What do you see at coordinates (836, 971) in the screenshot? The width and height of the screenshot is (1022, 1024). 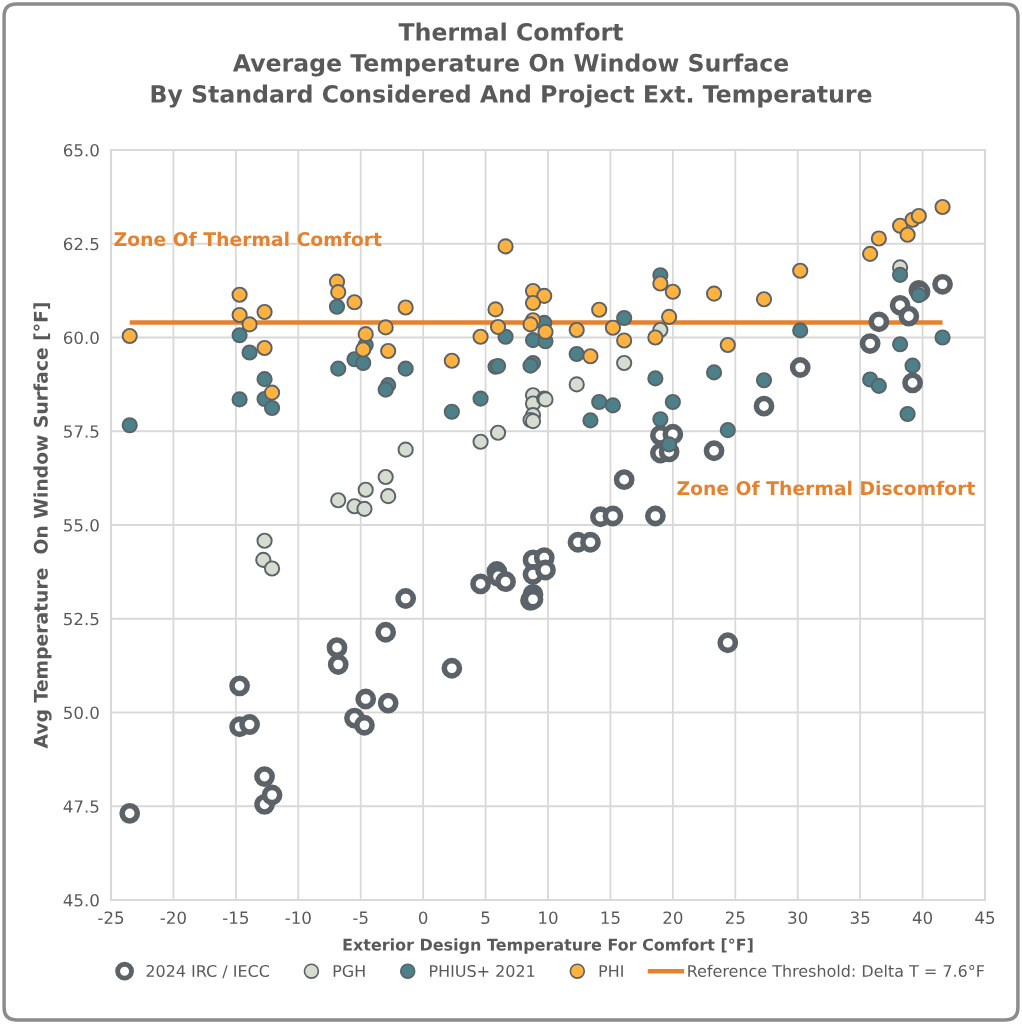 I see `legend-label: Reference Threshold: Delta T = 7.6°F` at bounding box center [836, 971].